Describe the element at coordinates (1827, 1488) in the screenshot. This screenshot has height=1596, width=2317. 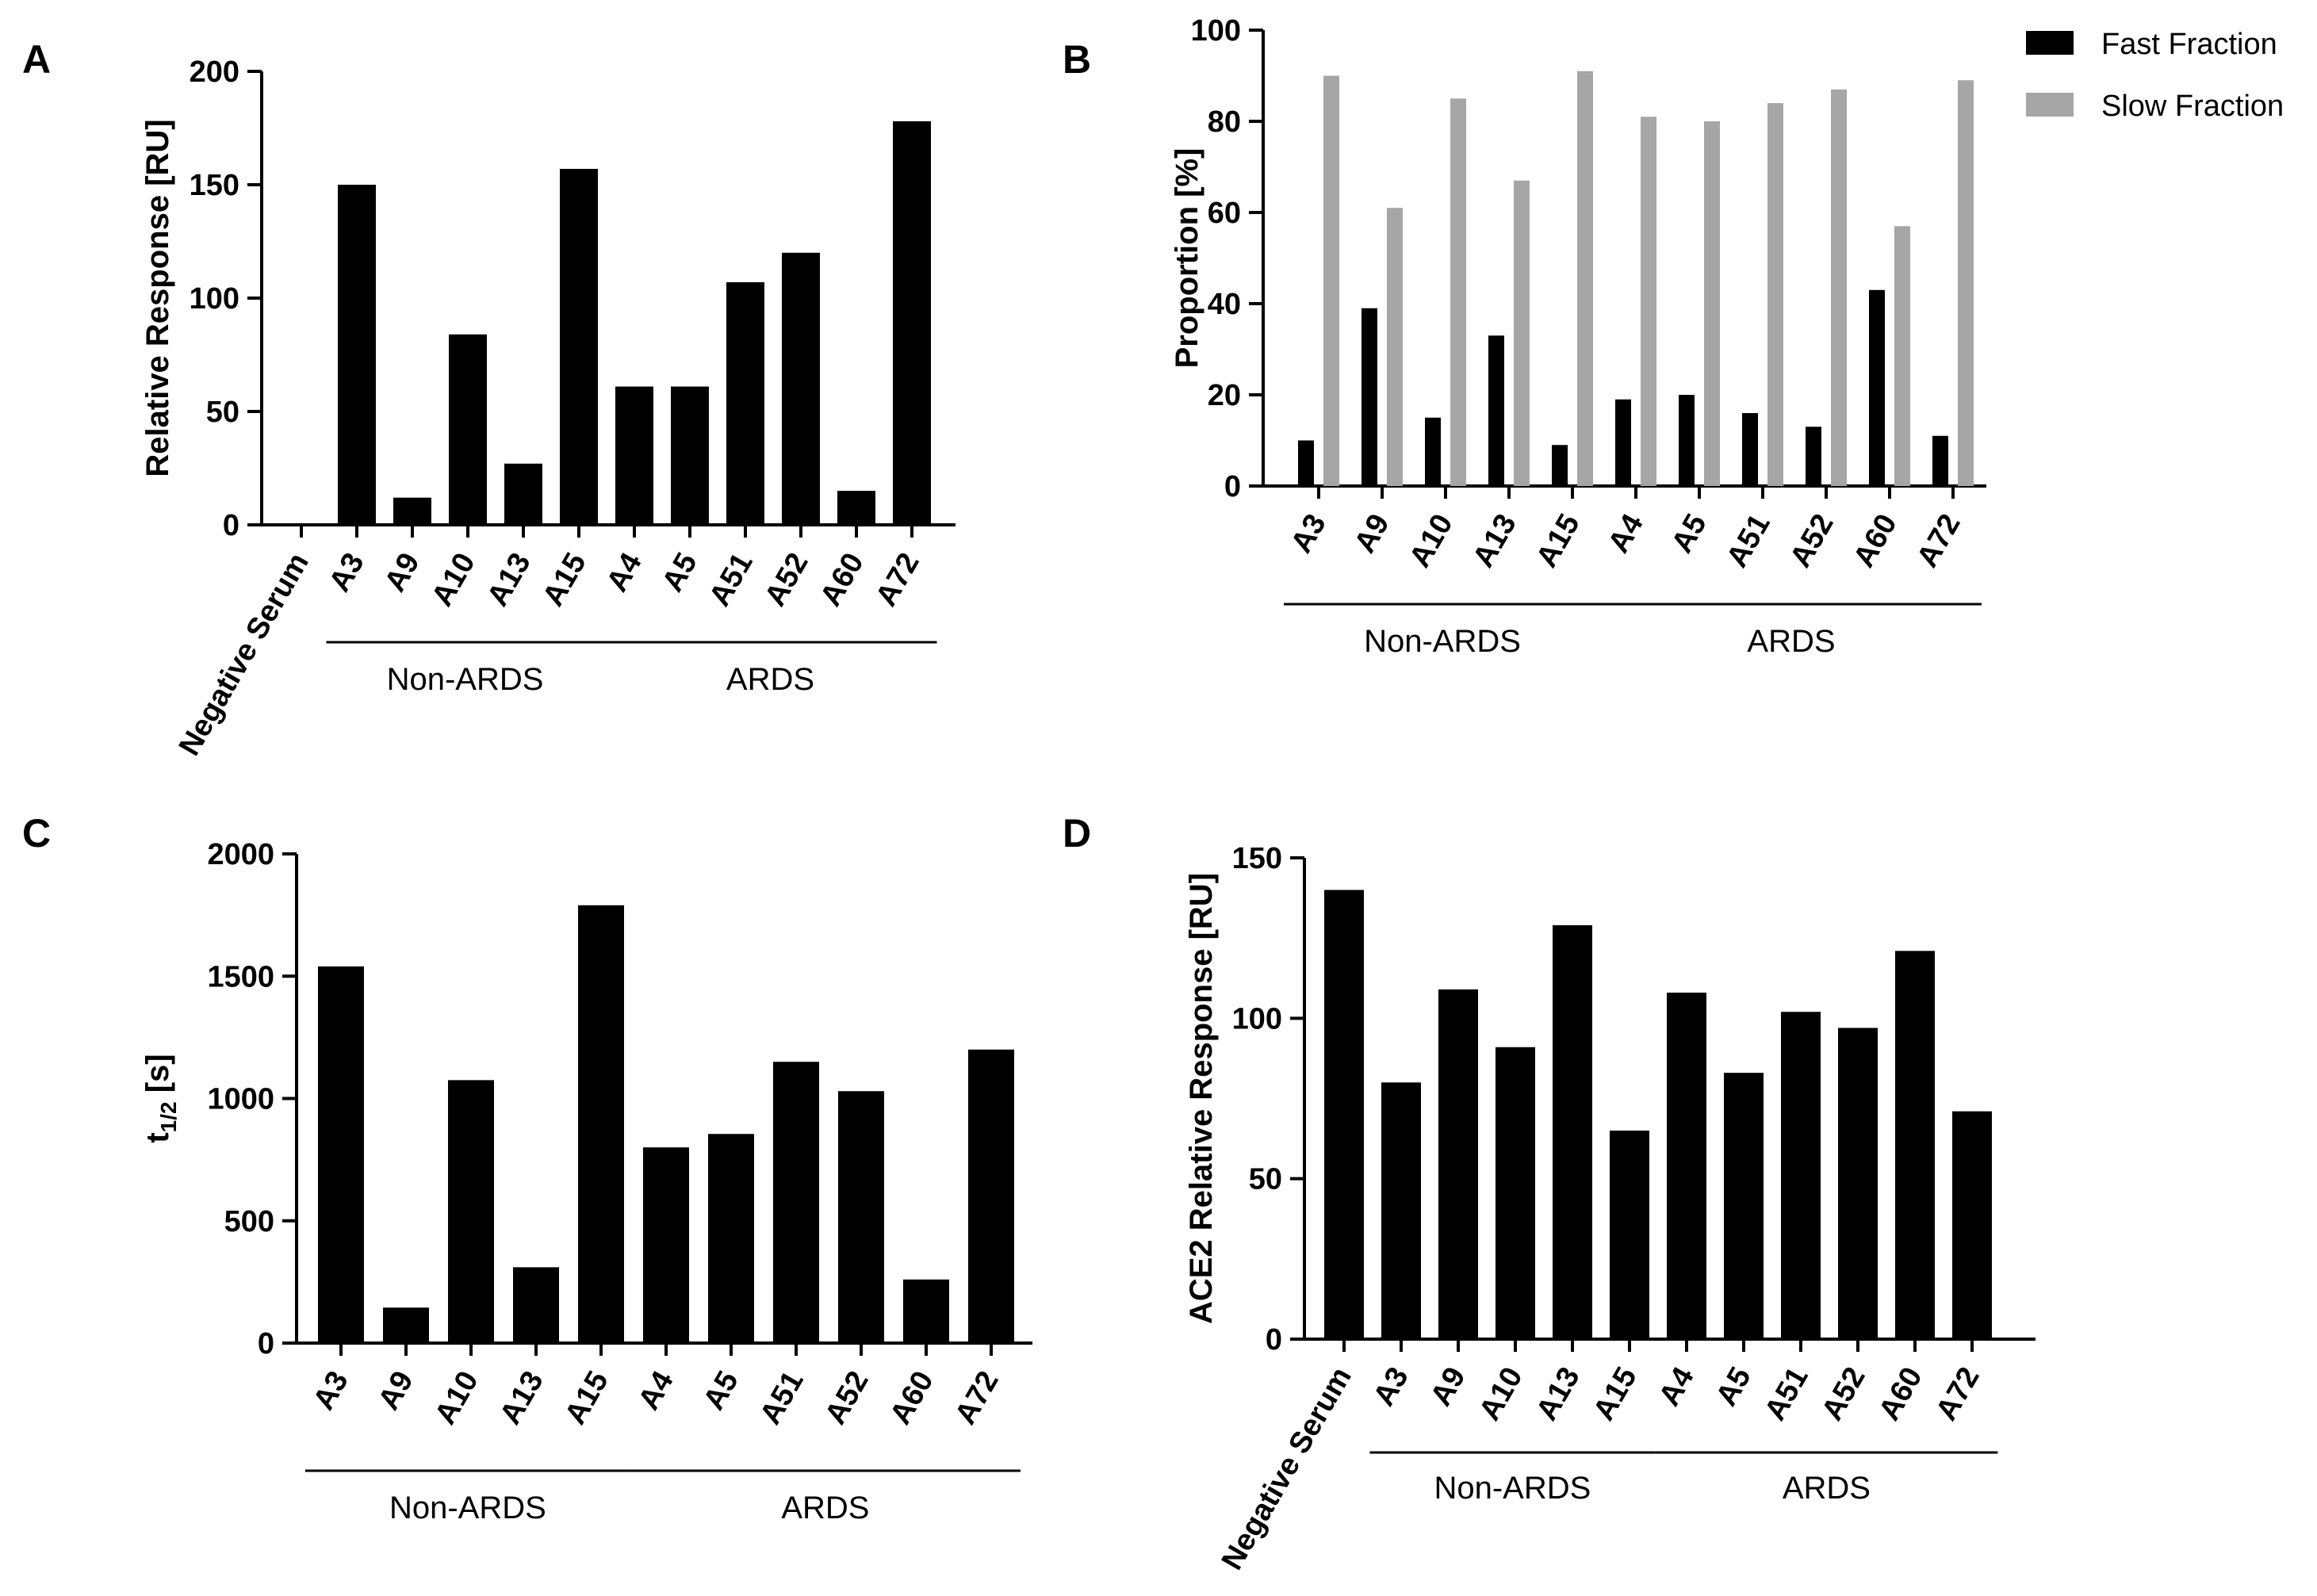
I see `panel-d-group-label: ARDS` at that location.